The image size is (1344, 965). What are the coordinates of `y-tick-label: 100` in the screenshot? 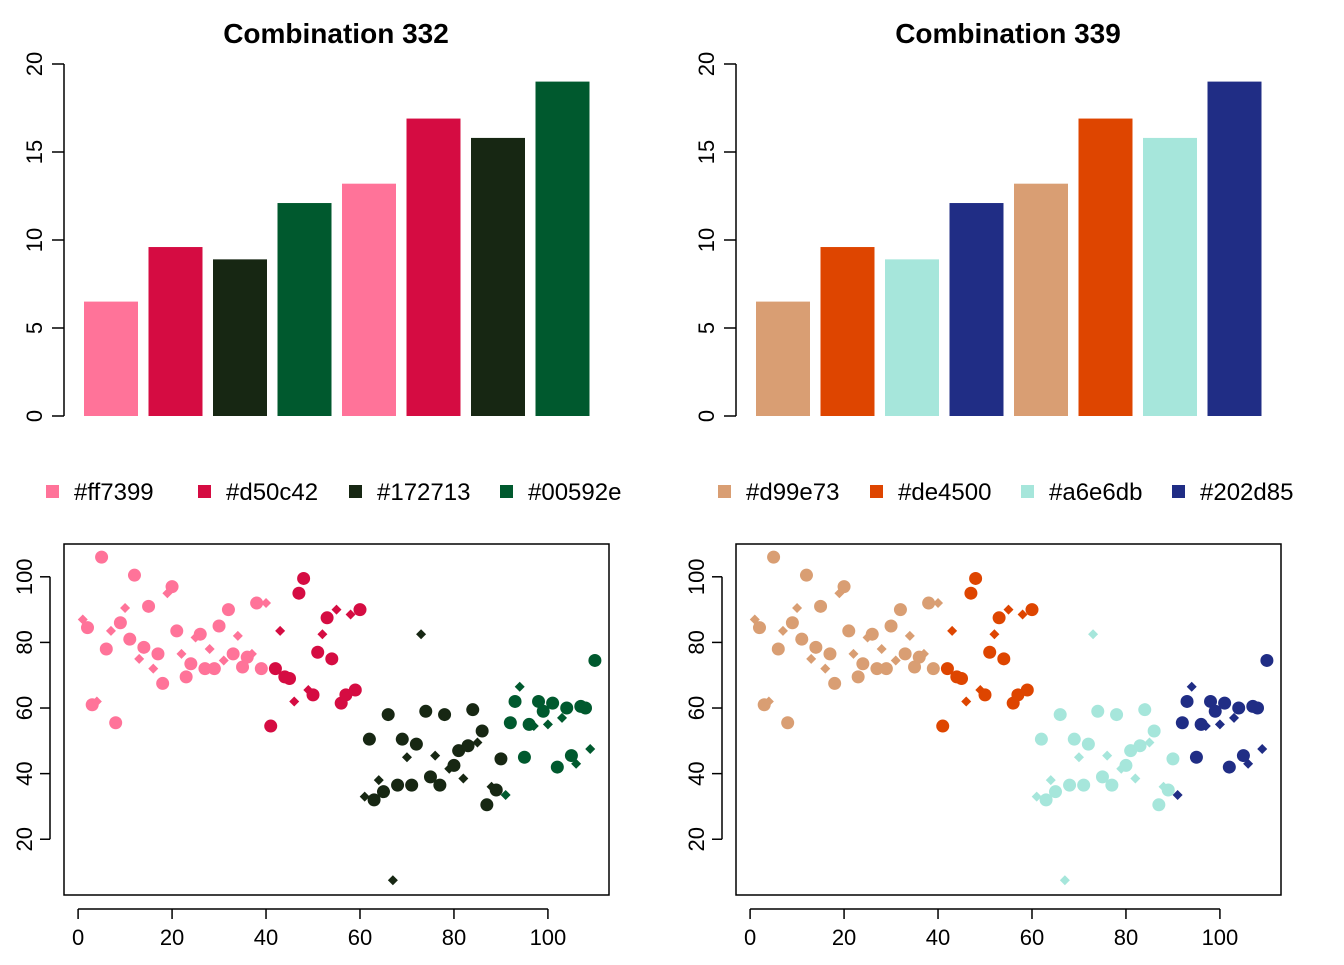 It's located at (696, 576).